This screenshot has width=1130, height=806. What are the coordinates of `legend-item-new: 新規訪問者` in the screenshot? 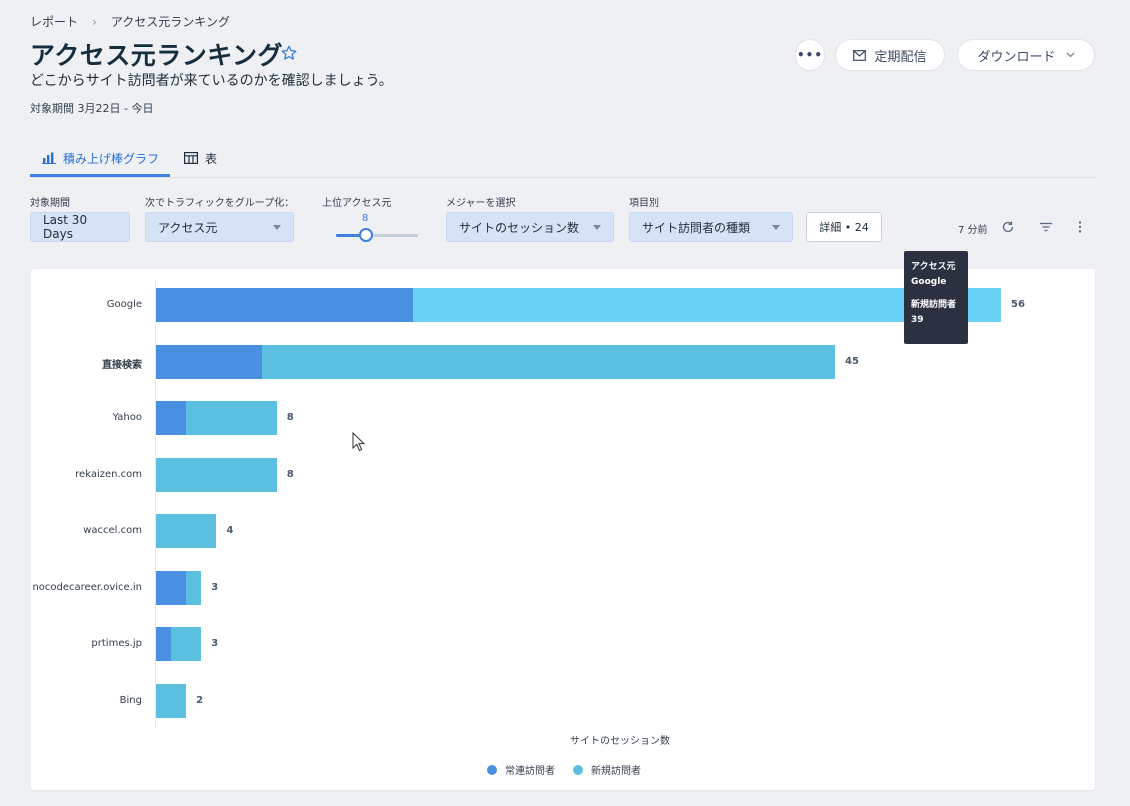 It's located at (607, 769).